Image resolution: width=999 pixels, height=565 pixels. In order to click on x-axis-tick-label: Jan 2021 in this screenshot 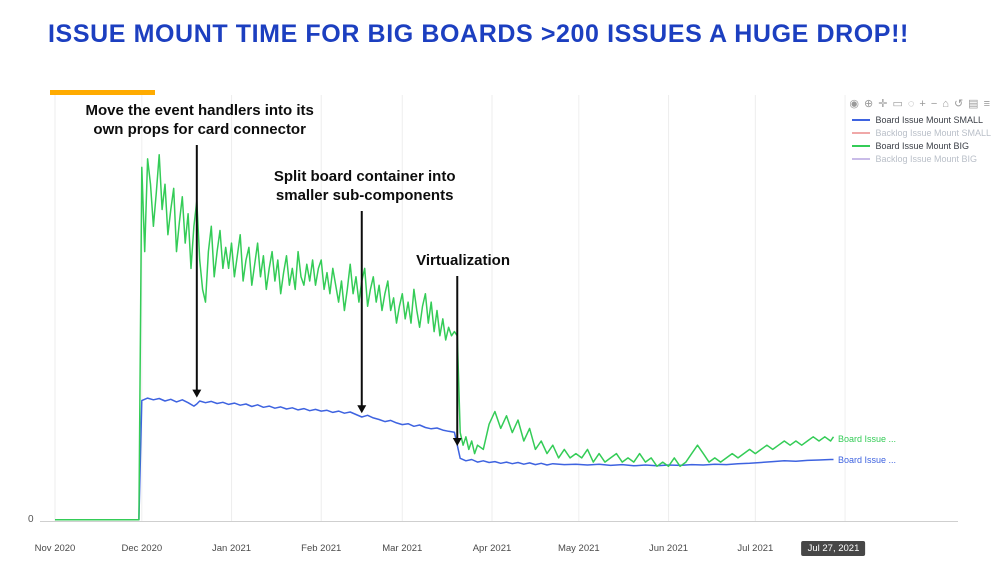, I will do `click(231, 548)`.